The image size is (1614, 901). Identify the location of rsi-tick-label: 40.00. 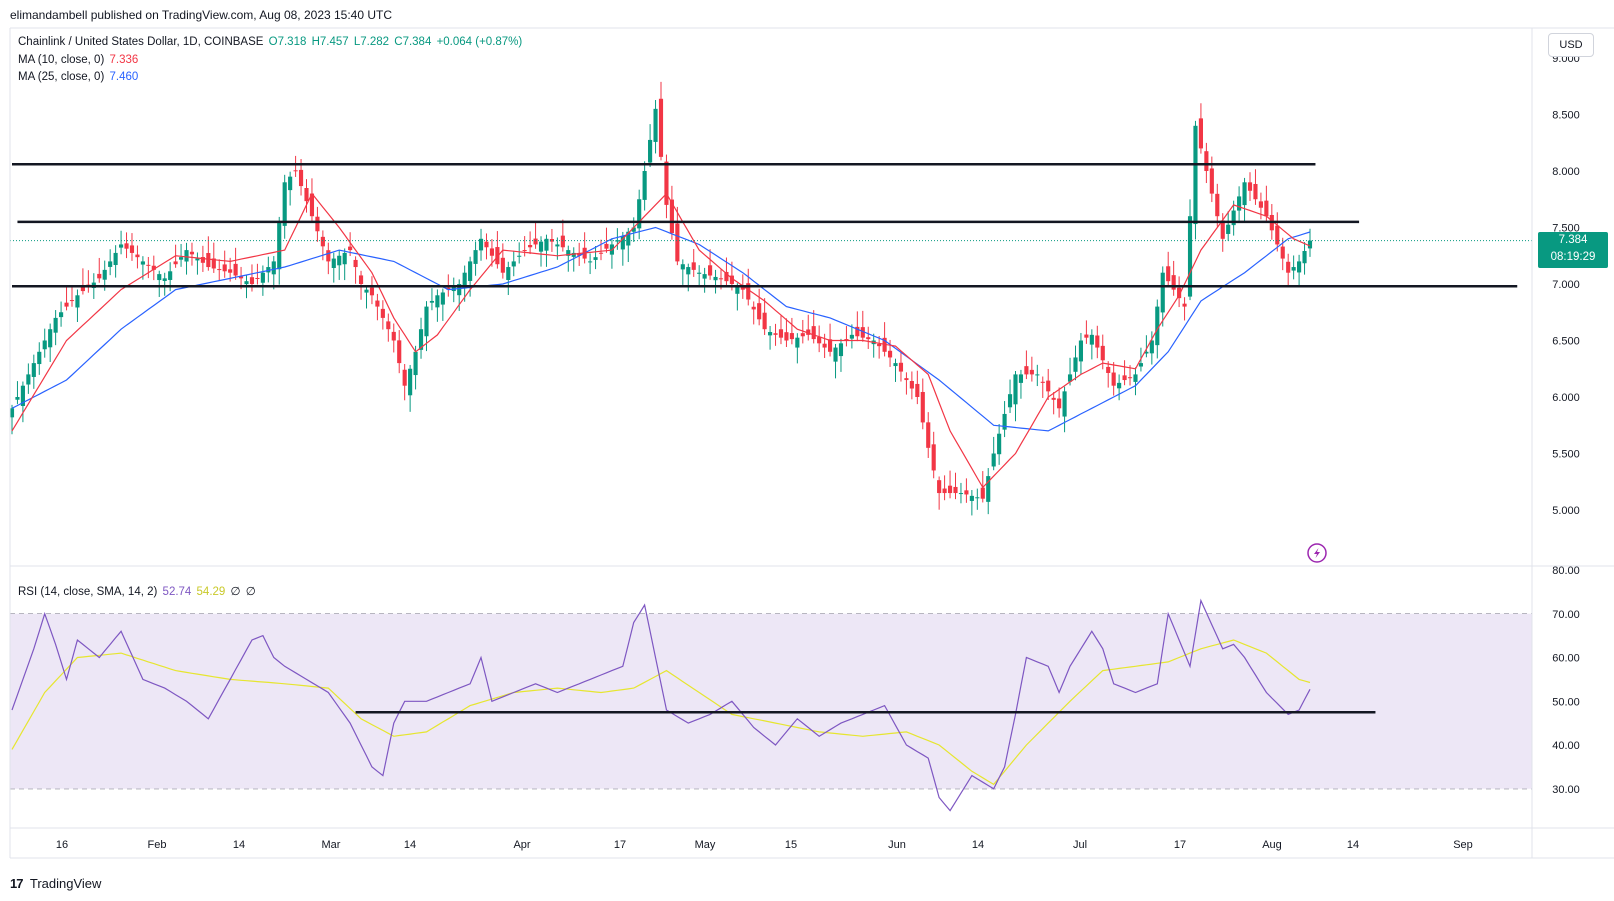
(1566, 746).